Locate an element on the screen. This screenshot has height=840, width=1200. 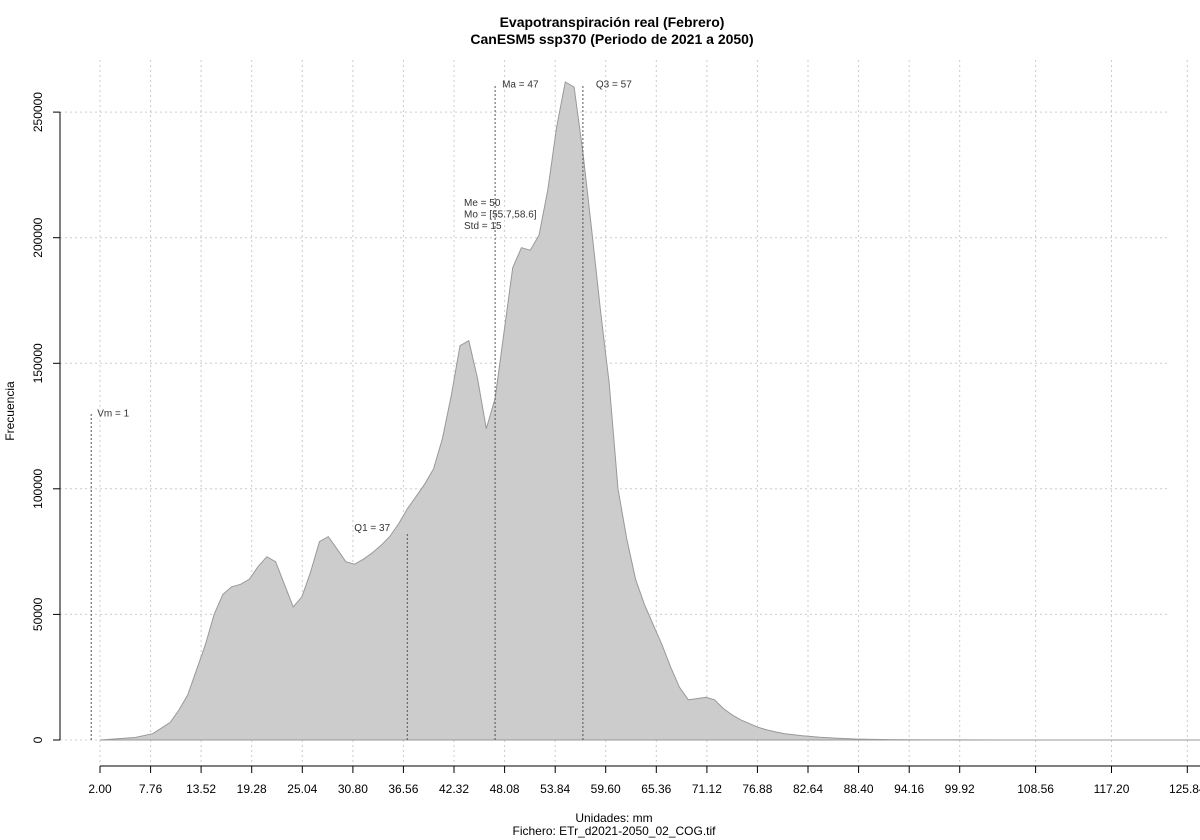
x-tick-label: 59.60 is located at coordinates (606, 789).